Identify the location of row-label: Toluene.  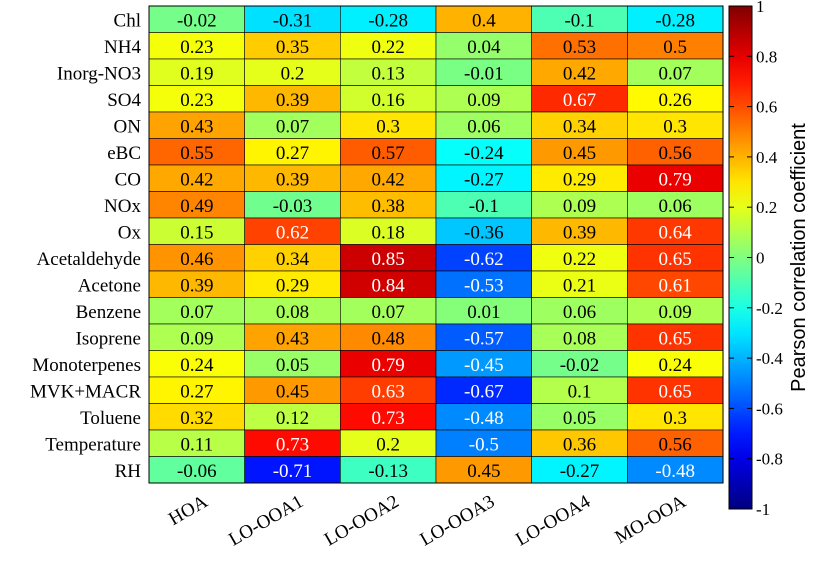
(110, 418).